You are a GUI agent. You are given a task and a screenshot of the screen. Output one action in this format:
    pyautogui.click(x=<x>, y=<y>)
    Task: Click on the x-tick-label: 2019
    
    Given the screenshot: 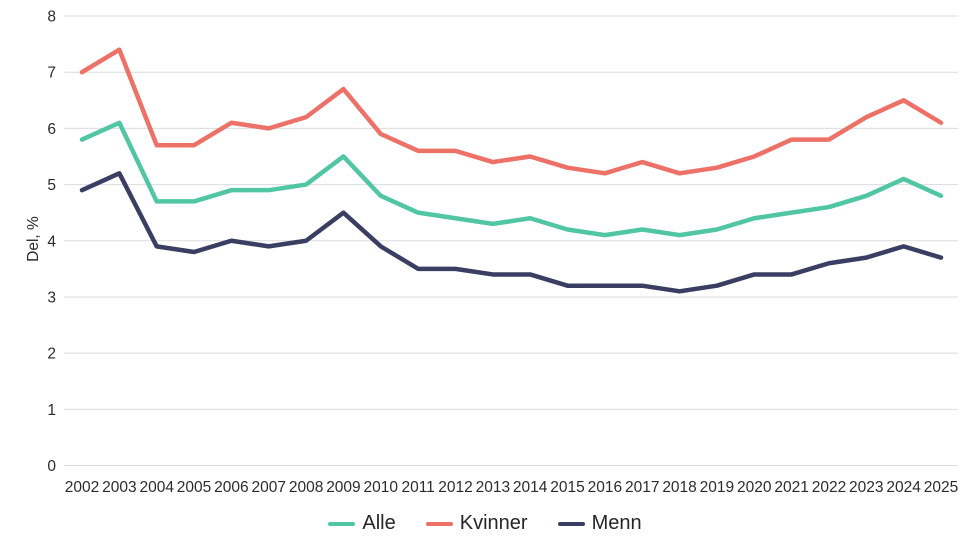 What is the action you would take?
    pyautogui.click(x=717, y=487)
    